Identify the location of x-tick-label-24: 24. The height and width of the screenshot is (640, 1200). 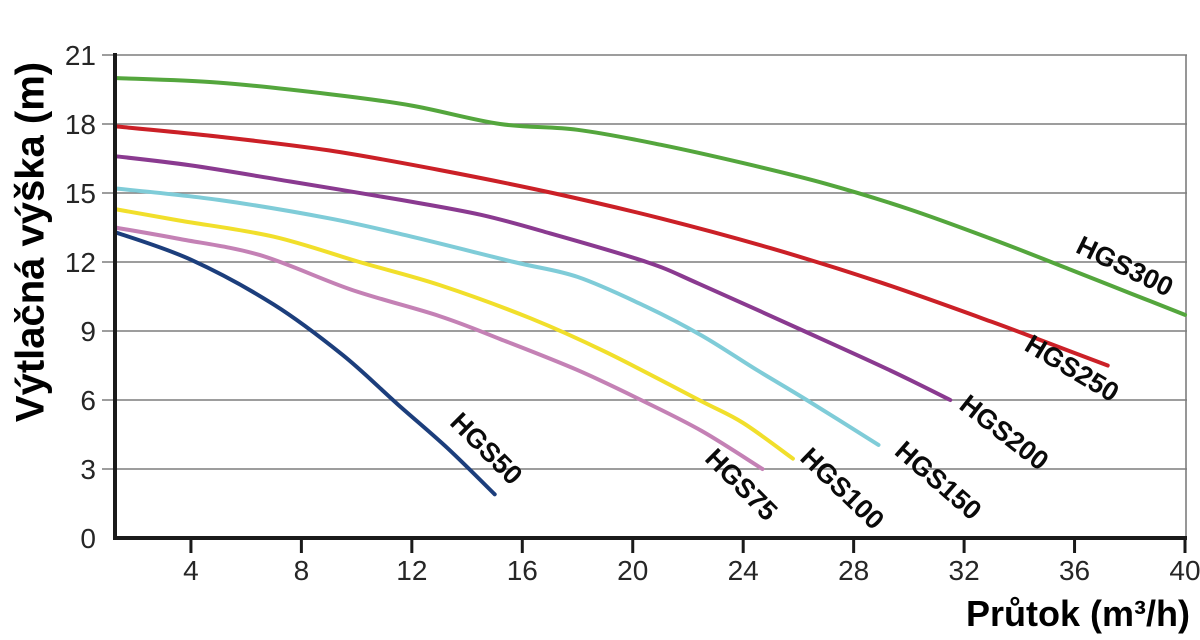
(743, 570).